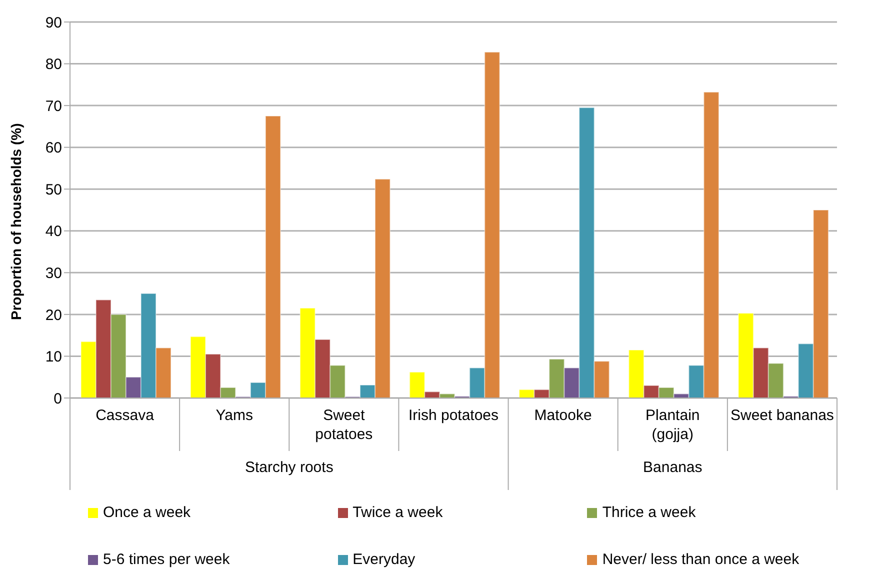 Image resolution: width=885 pixels, height=588 pixels. I want to click on y-tick-label: 40, so click(53, 231).